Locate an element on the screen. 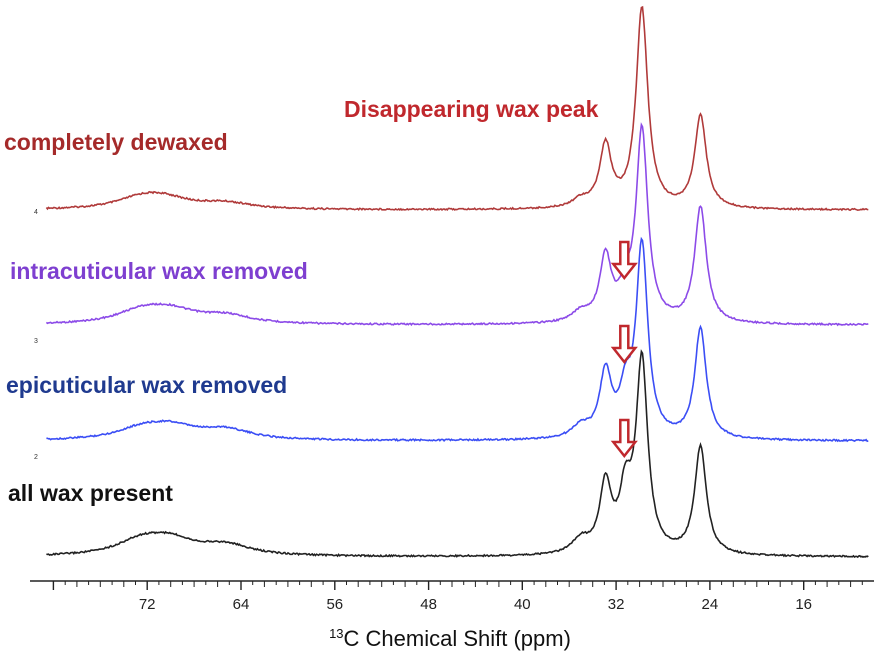 This screenshot has width=878, height=656. x-tick-label: 16 is located at coordinates (803, 604).